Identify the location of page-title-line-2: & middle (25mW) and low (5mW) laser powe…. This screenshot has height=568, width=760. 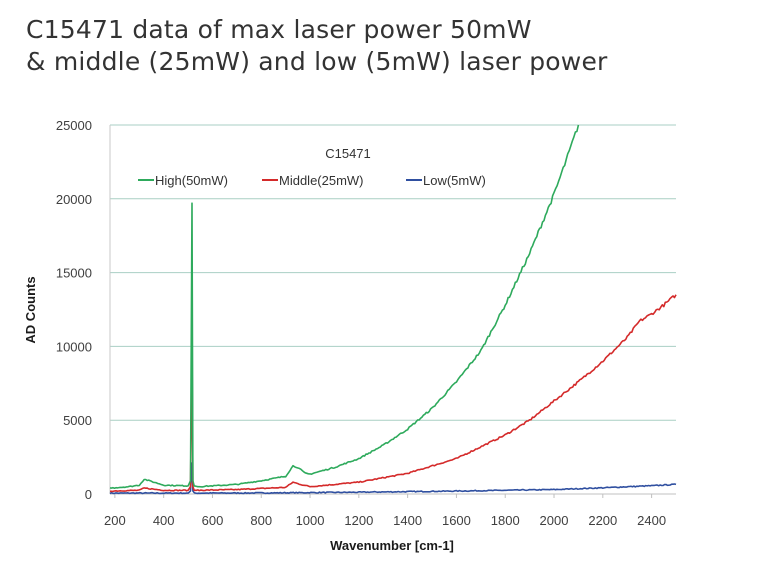
(317, 61).